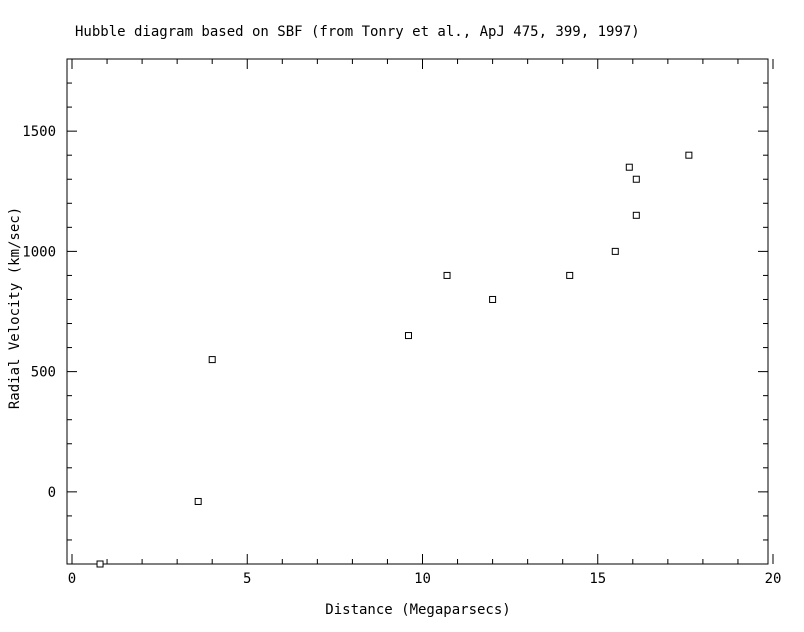 The image size is (804, 632). I want to click on x-tick-label: 5, so click(247, 579).